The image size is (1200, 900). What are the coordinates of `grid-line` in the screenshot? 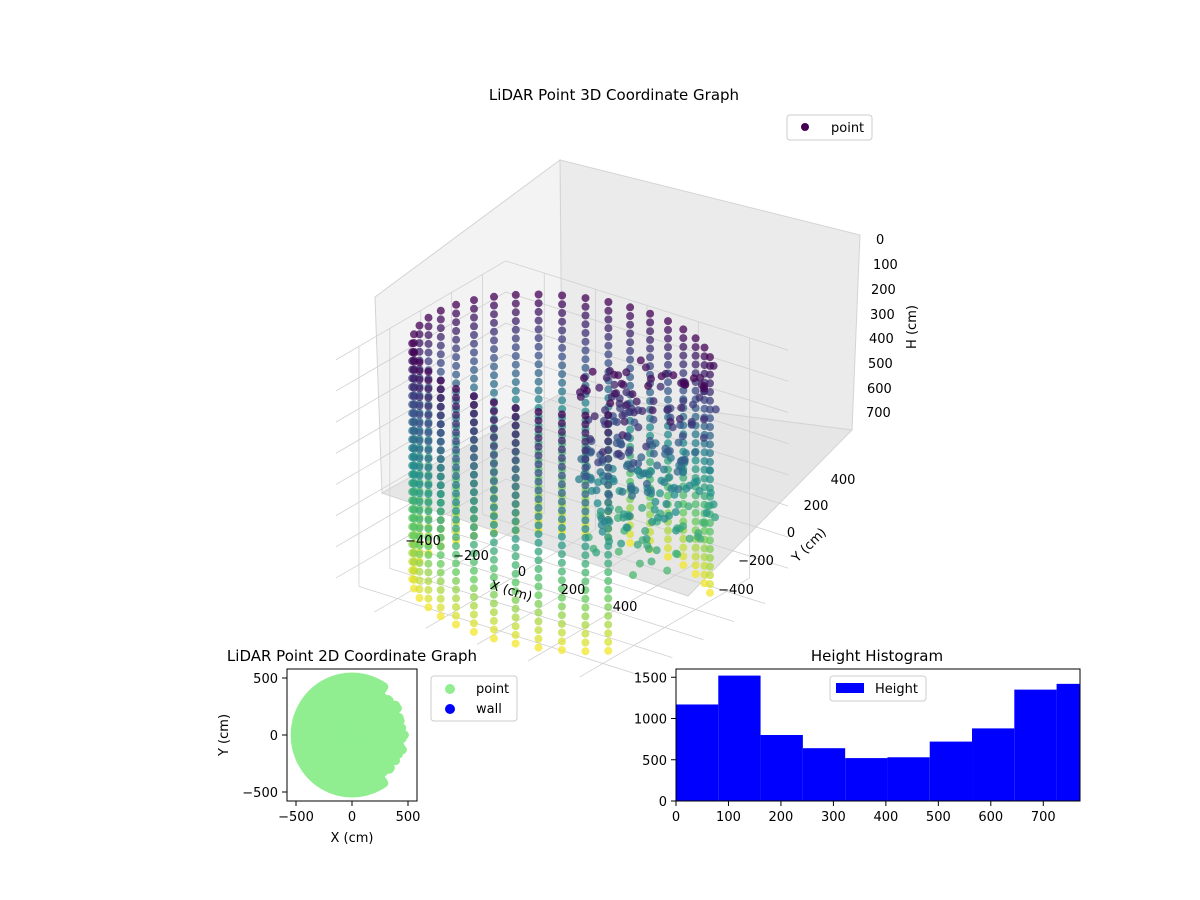 It's located at (624, 559).